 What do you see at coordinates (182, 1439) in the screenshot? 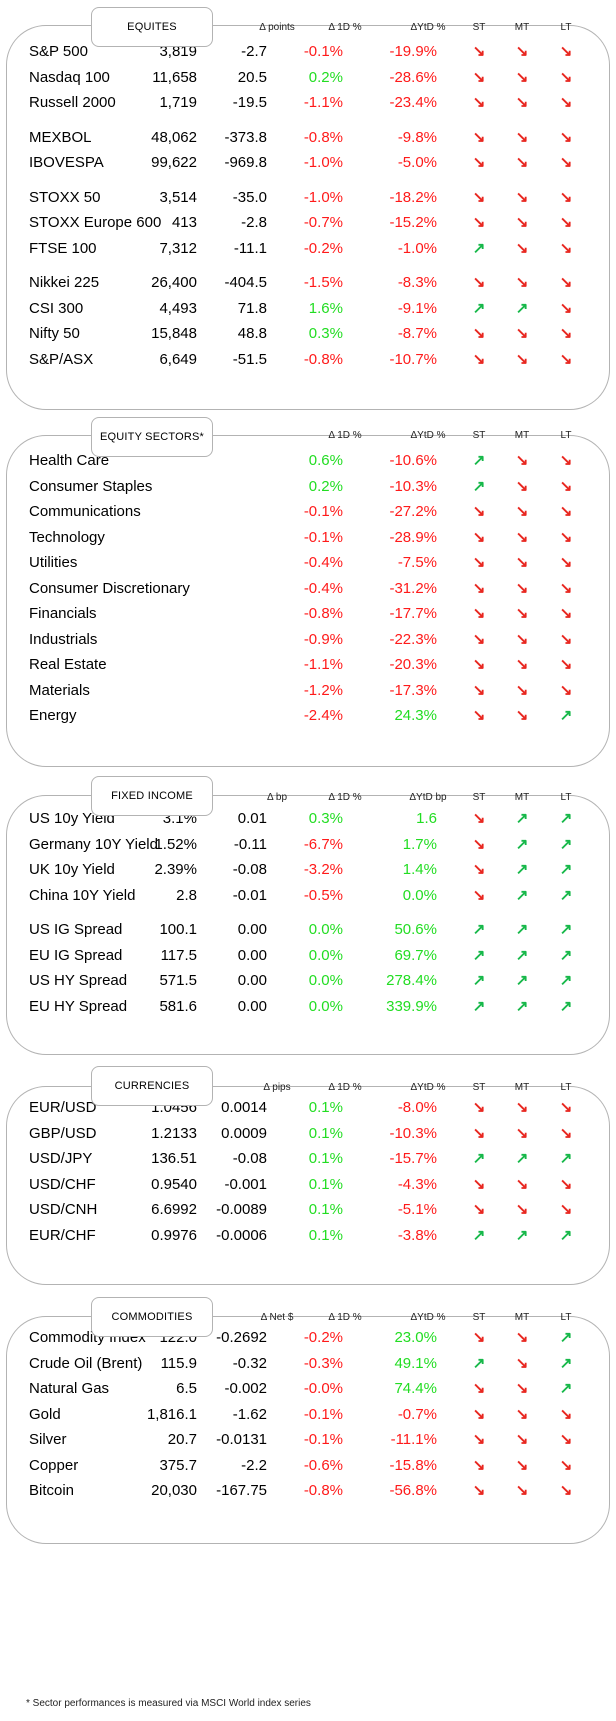
I see `row-level: 20.7` at bounding box center [182, 1439].